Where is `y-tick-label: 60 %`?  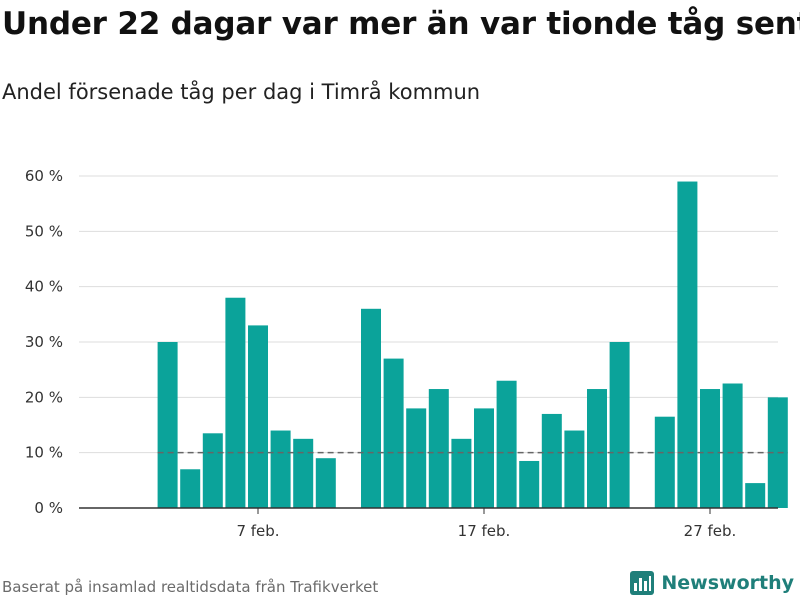
y-tick-label: 60 % is located at coordinates (44, 176).